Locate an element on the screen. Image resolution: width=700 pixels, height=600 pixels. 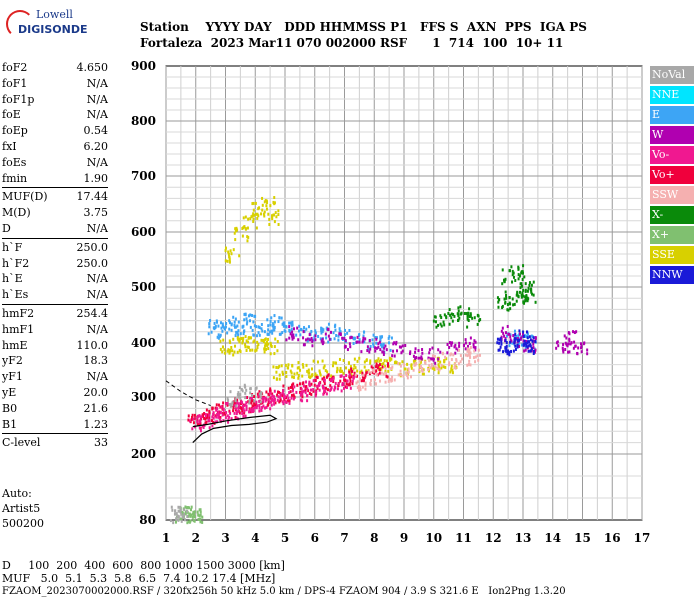
param-row: foE N/A is located at coordinates (55, 115).